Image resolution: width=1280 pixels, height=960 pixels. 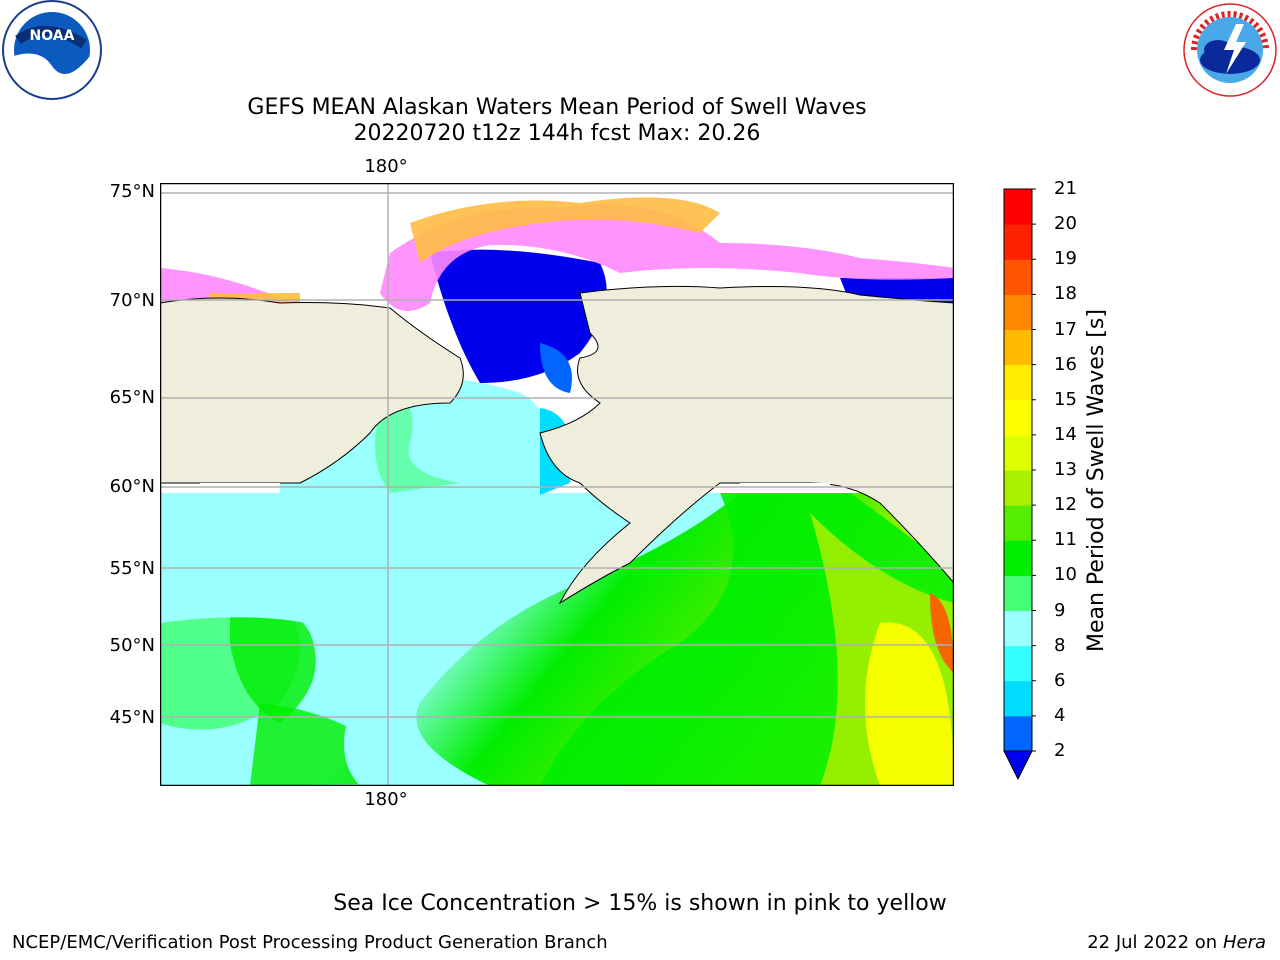 What do you see at coordinates (386, 799) in the screenshot?
I see `lon-label-bottom: 180°` at bounding box center [386, 799].